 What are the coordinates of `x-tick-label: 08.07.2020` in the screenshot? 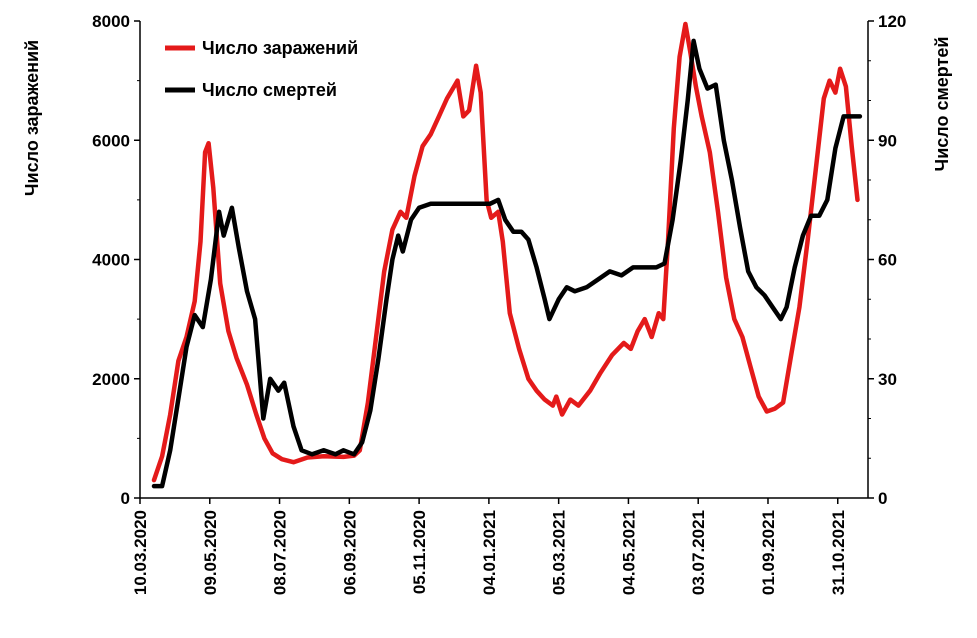 It's located at (280, 552).